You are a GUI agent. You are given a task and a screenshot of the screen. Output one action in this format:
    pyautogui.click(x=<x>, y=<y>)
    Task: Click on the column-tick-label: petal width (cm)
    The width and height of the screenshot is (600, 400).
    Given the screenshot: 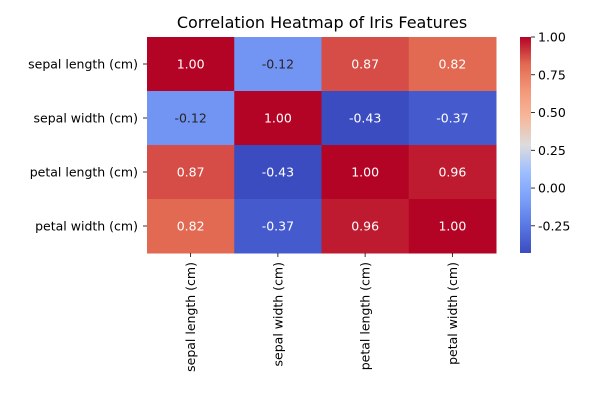 What is the action you would take?
    pyautogui.click(x=452, y=313)
    